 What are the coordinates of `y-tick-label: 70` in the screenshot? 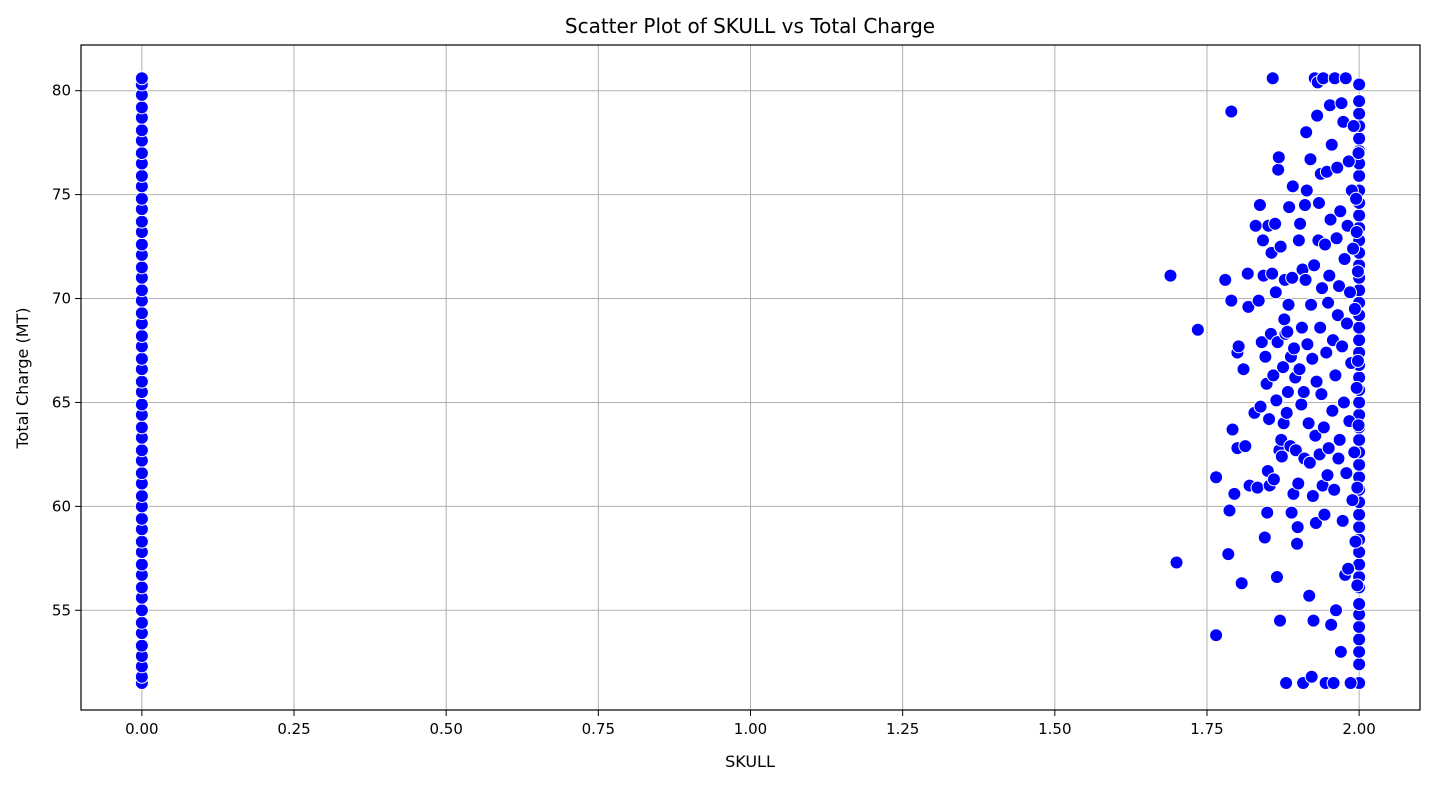 It's located at (61, 299).